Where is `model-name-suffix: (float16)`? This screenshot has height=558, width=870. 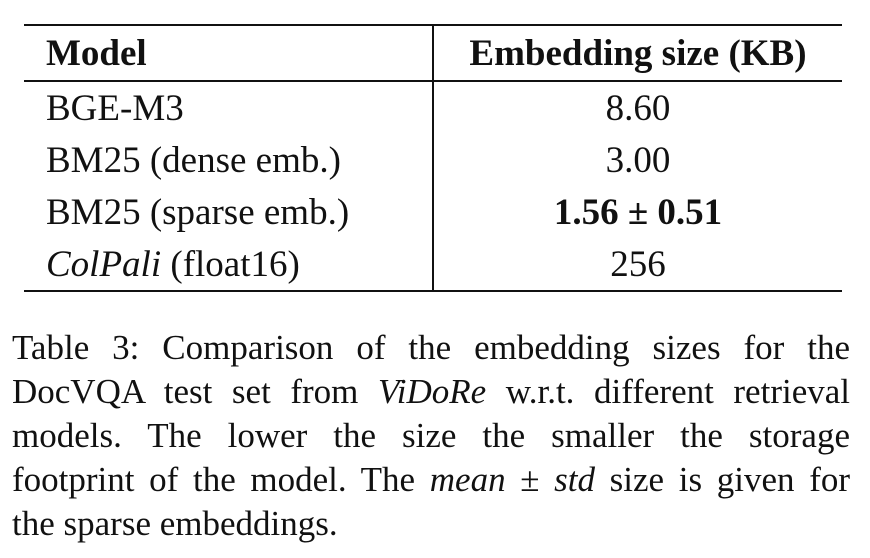
model-name-suffix: (float16) is located at coordinates (230, 264).